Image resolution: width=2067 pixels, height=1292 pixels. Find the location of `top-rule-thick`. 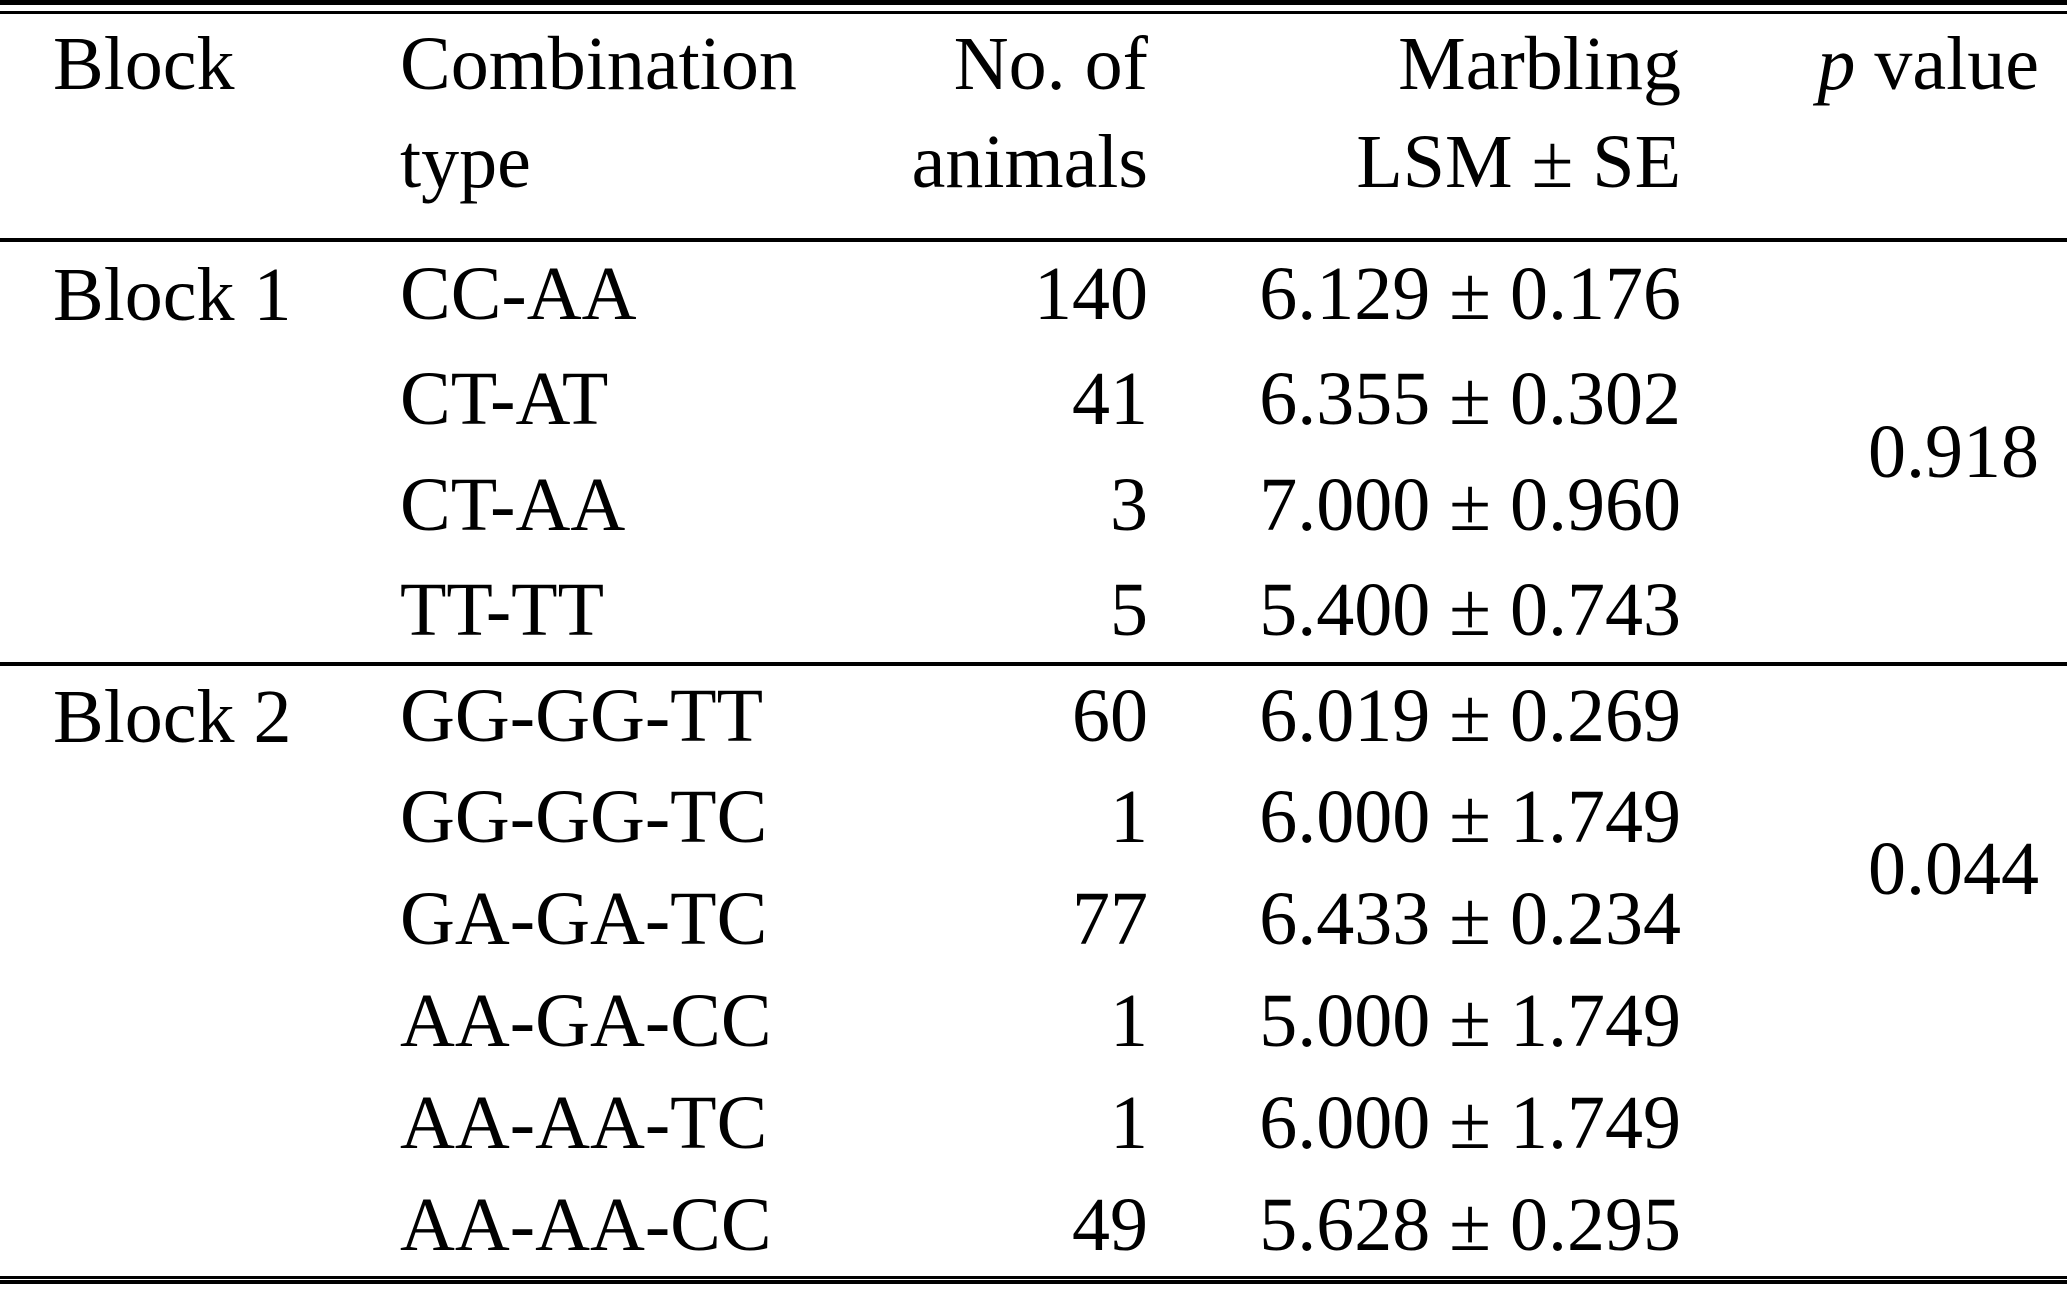

top-rule-thick is located at coordinates (1033, 2).